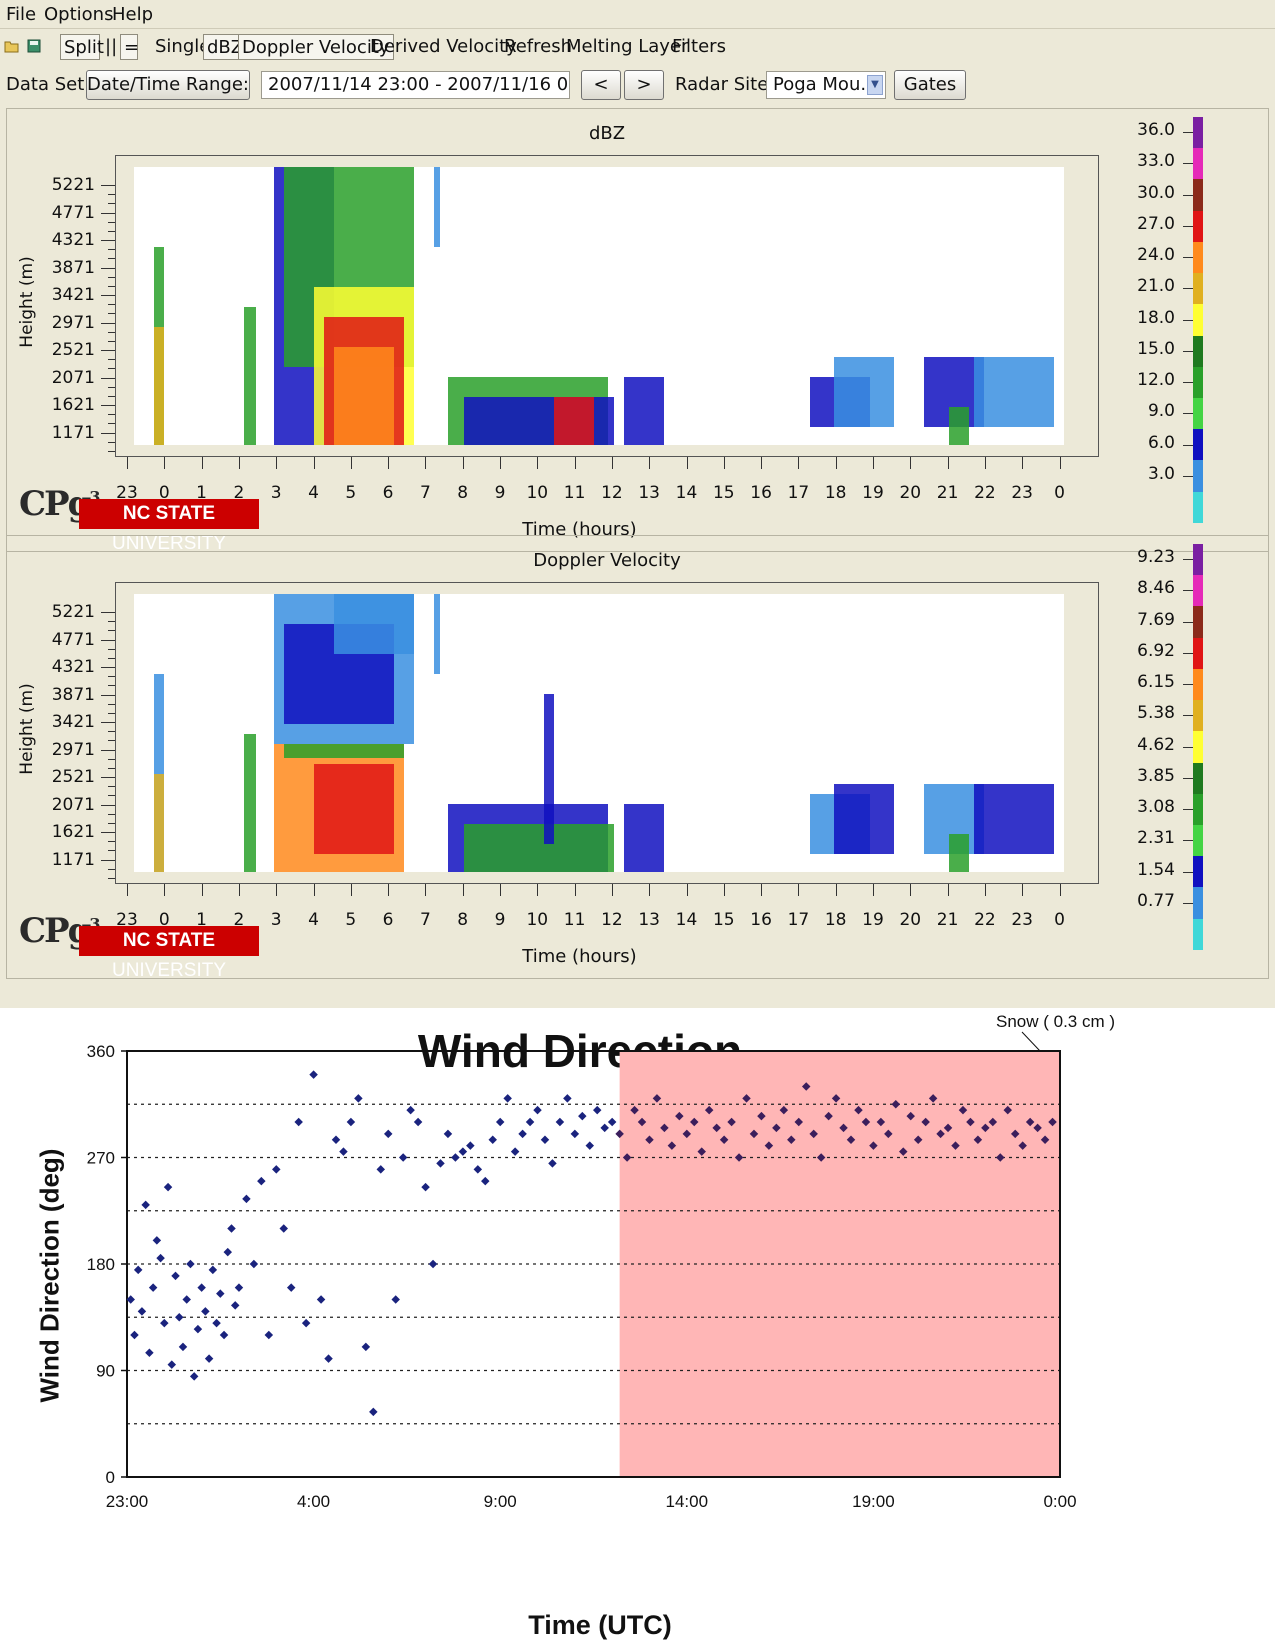 This screenshot has height=1650, width=1275. What do you see at coordinates (627, 46) in the screenshot?
I see `melting-layer-button: Melting Layer` at bounding box center [627, 46].